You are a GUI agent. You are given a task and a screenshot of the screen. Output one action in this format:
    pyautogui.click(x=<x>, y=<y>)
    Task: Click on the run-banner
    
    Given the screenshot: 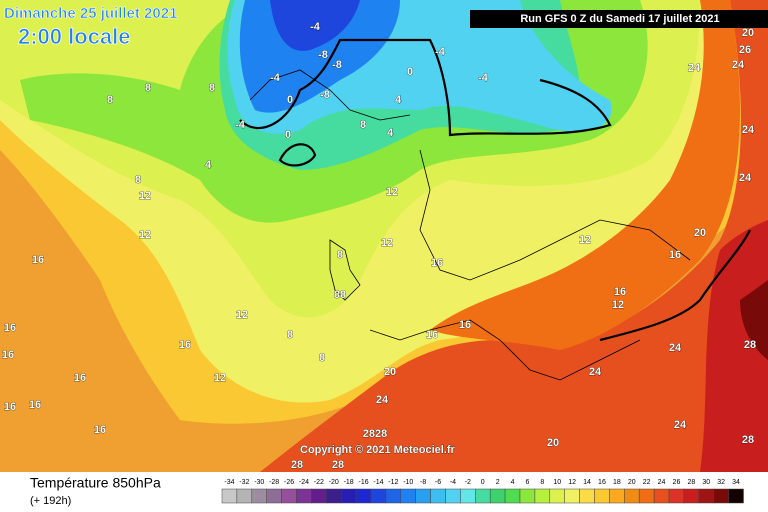 What is the action you would take?
    pyautogui.click(x=619, y=19)
    